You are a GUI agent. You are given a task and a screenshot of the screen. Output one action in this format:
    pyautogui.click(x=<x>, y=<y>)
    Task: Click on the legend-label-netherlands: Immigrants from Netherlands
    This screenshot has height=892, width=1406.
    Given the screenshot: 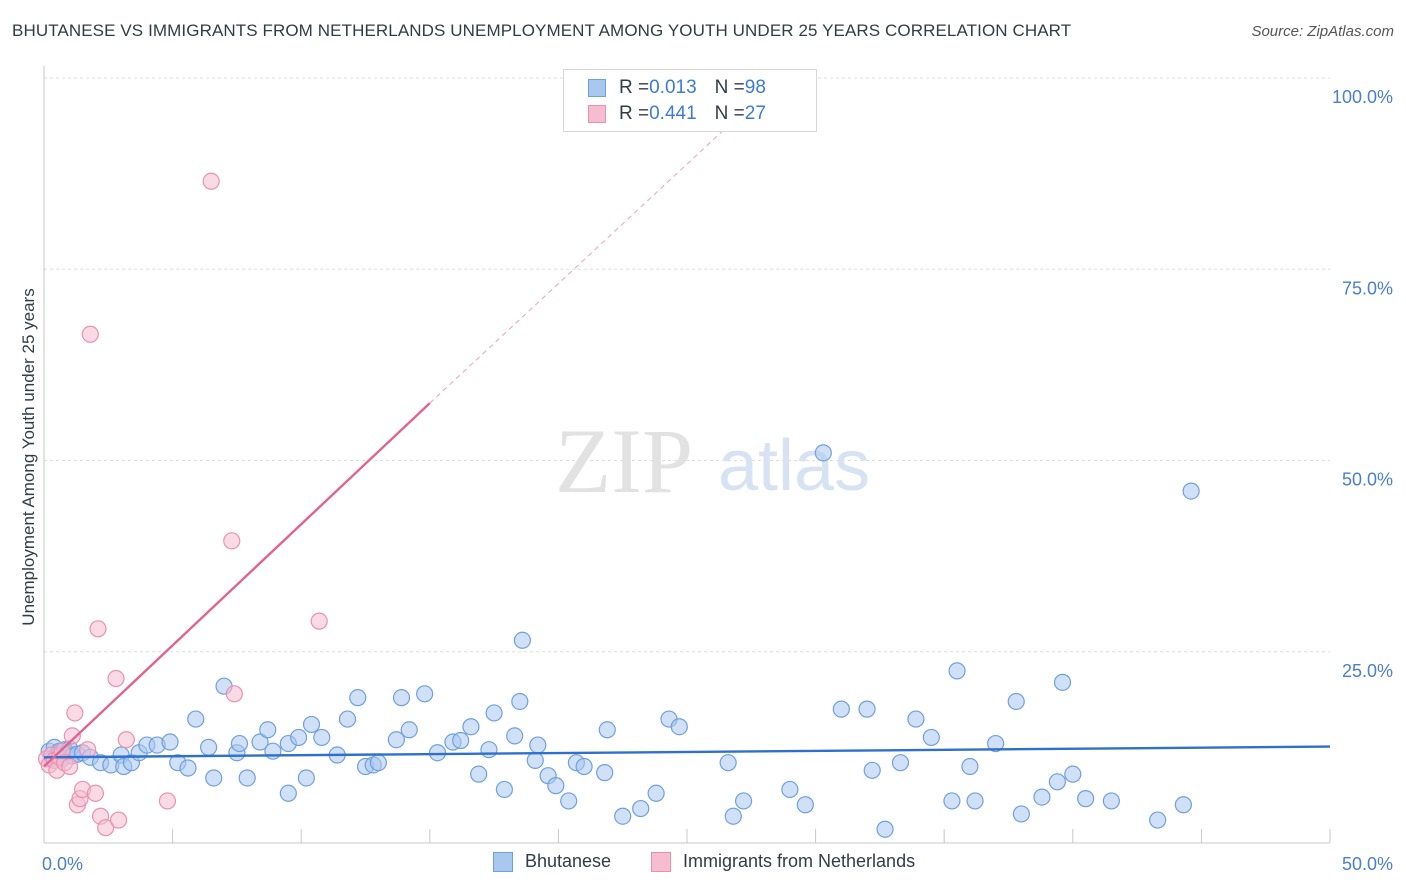 What is the action you would take?
    pyautogui.click(x=799, y=861)
    